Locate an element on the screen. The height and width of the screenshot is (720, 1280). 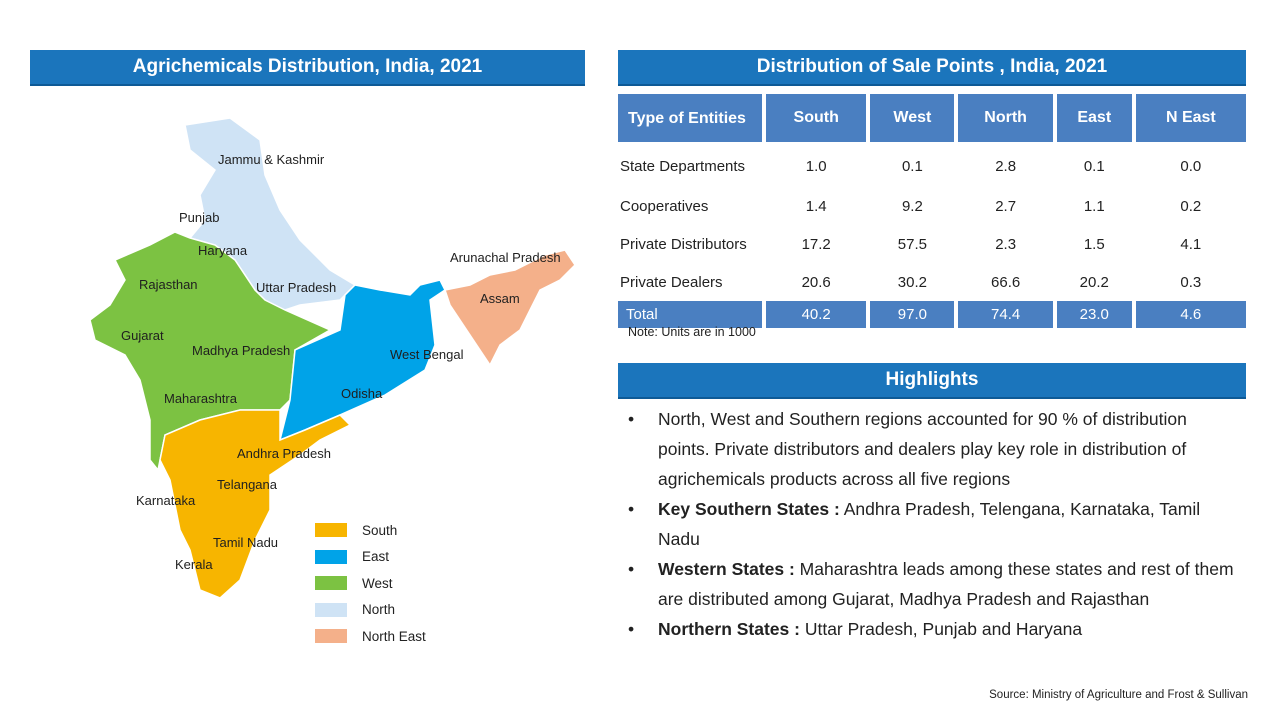
cell: 20.6 is located at coordinates (816, 282).